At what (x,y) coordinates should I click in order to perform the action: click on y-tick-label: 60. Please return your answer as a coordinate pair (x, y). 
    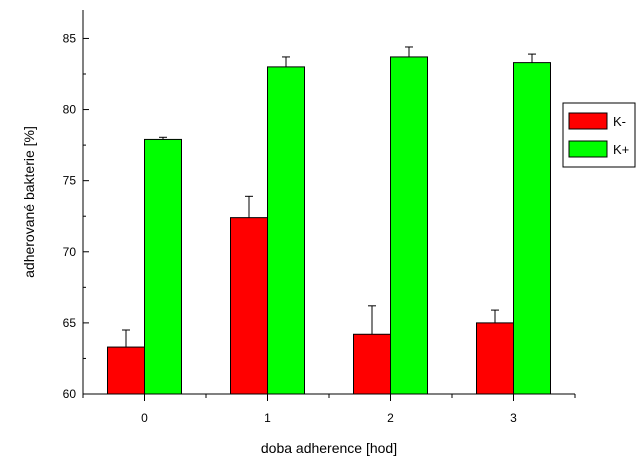
    Looking at the image, I should click on (70, 394).